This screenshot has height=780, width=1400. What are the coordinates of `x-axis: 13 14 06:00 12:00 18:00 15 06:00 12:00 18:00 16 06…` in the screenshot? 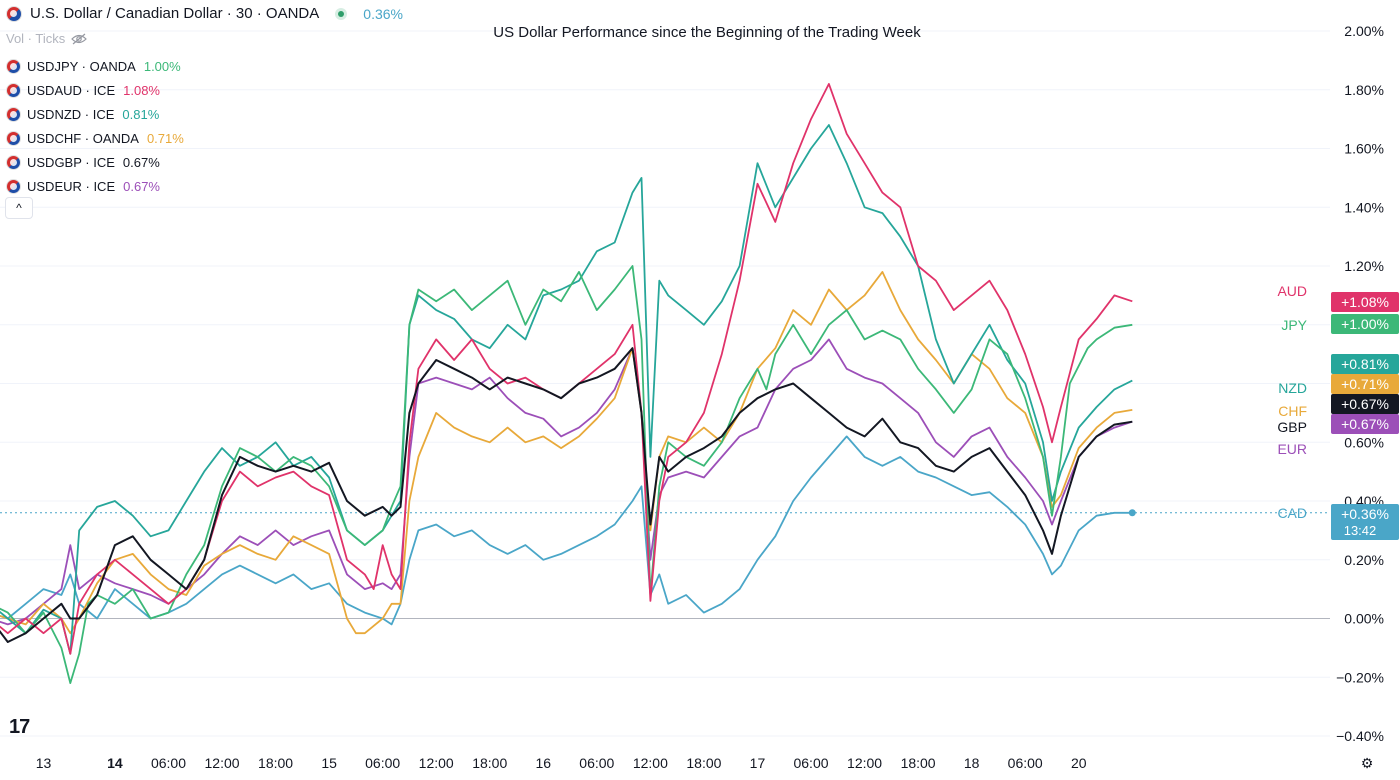 It's located at (561, 763).